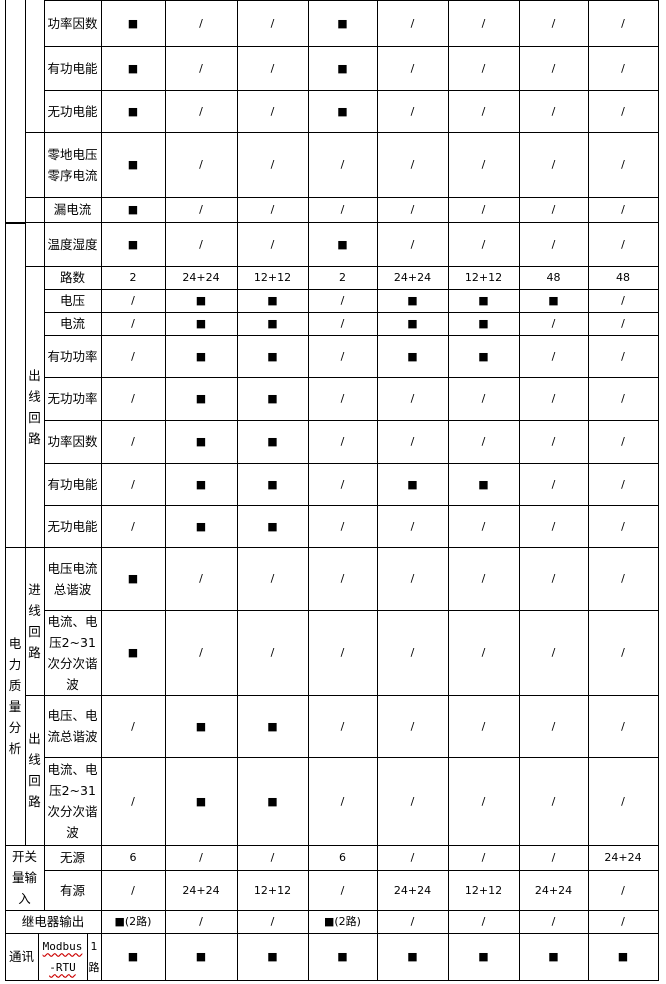  Describe the element at coordinates (15, 696) in the screenshot. I see `power-quality-label: 电力质量分析` at that location.